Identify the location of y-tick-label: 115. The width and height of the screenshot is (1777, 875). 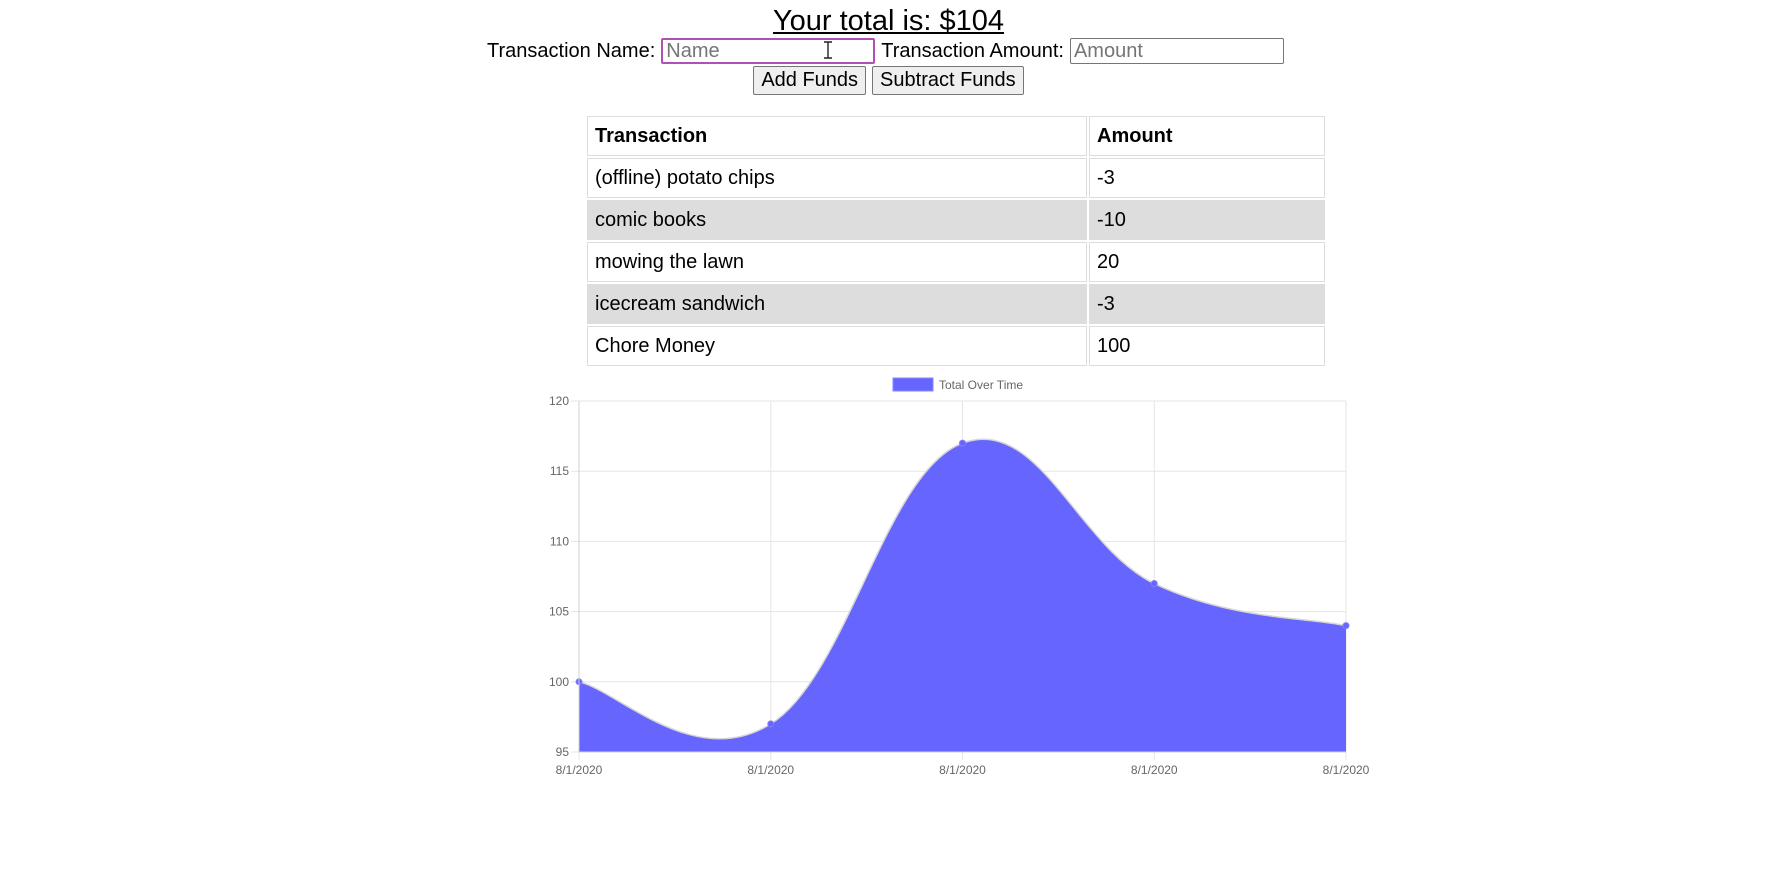
(559, 471).